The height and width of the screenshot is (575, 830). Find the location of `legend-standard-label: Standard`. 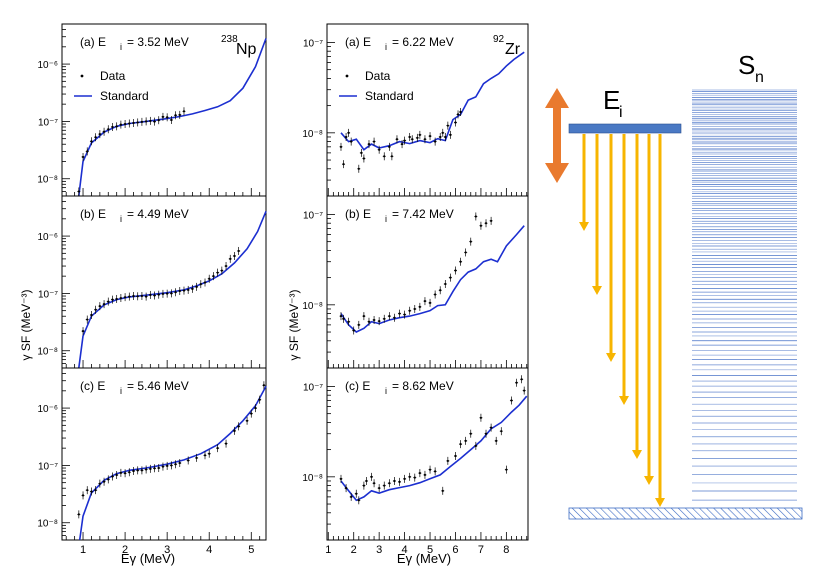

legend-standard-label: Standard is located at coordinates (389, 96).